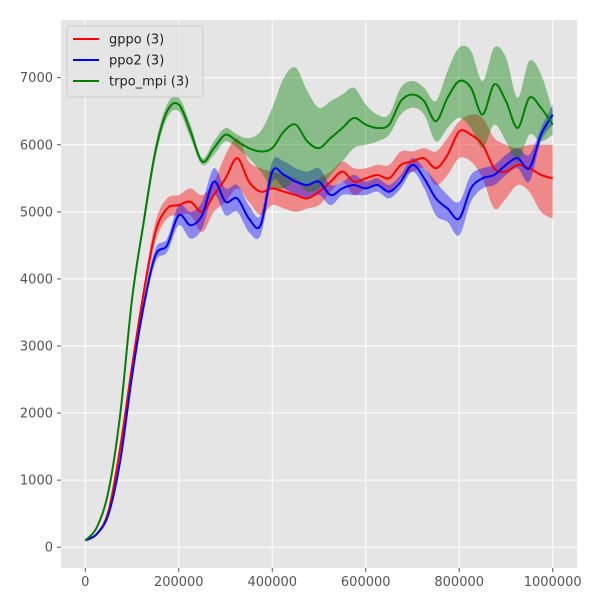 Image resolution: width=600 pixels, height=600 pixels. I want to click on legend-box, so click(135, 61).